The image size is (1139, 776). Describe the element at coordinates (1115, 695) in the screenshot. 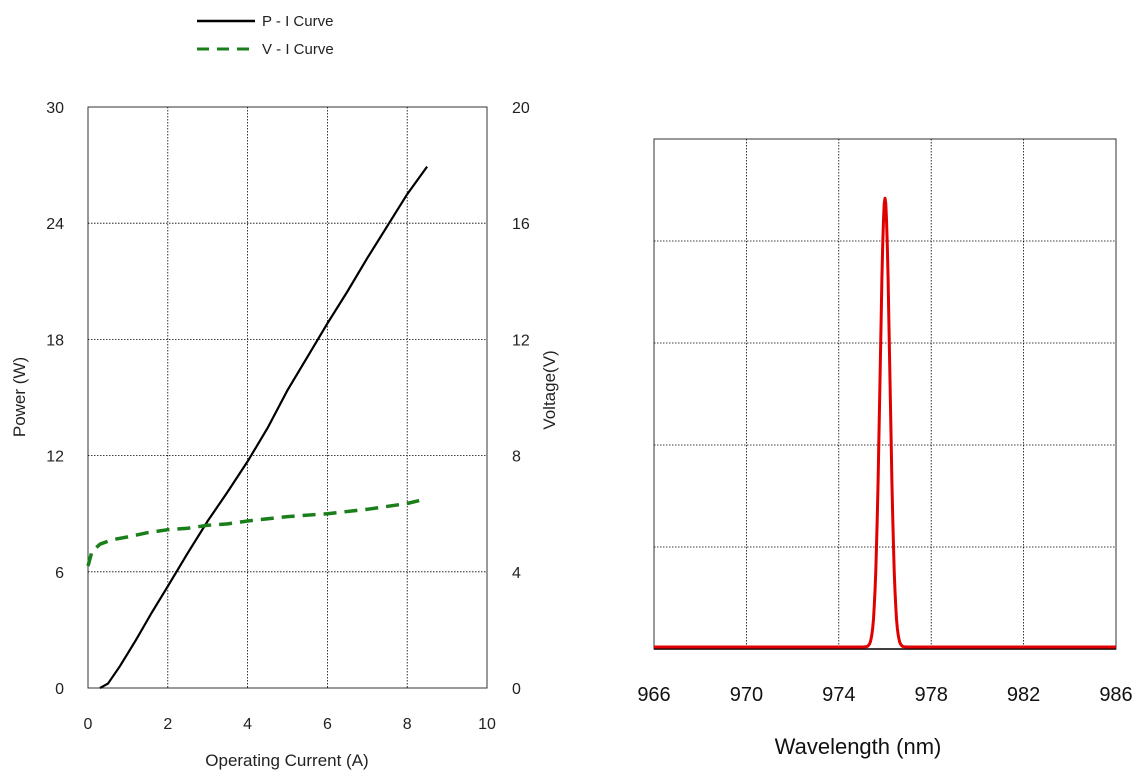

I see `x-tick-label-wavelength: 986` at that location.